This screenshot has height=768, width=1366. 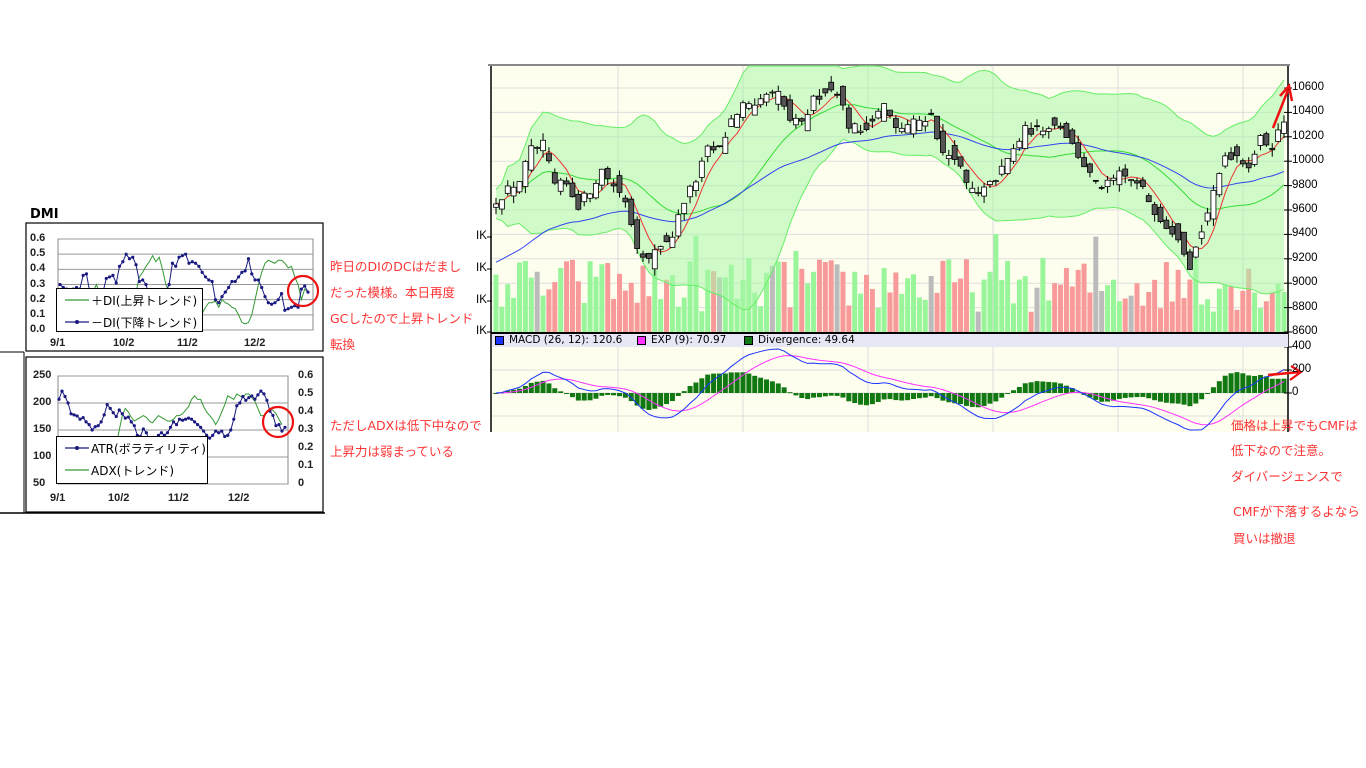 I want to click on macd-y-tick: 200, so click(x=1302, y=369).